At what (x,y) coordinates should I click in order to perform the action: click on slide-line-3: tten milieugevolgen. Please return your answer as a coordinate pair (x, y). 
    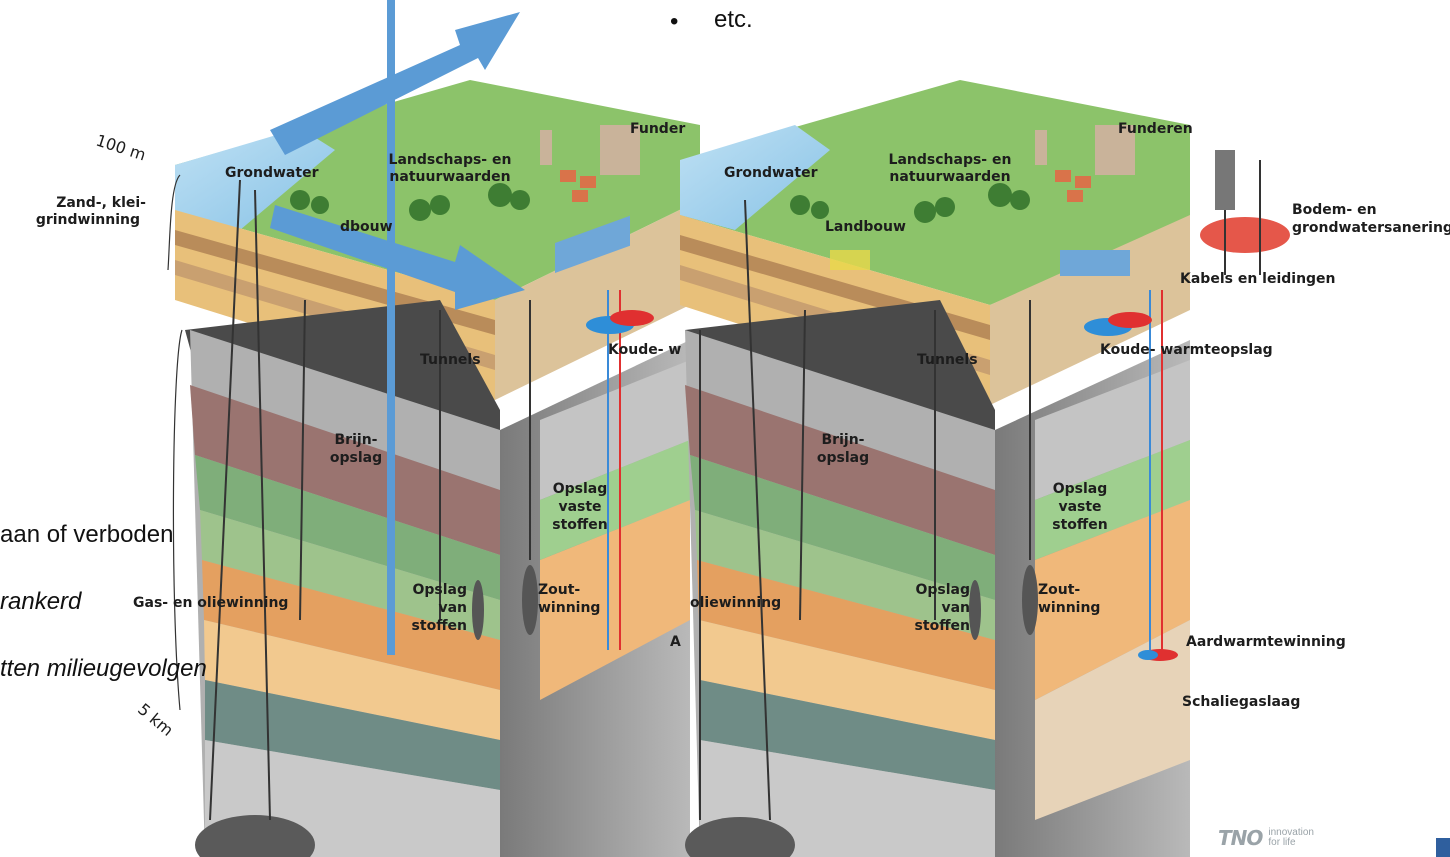
    Looking at the image, I should click on (103, 668).